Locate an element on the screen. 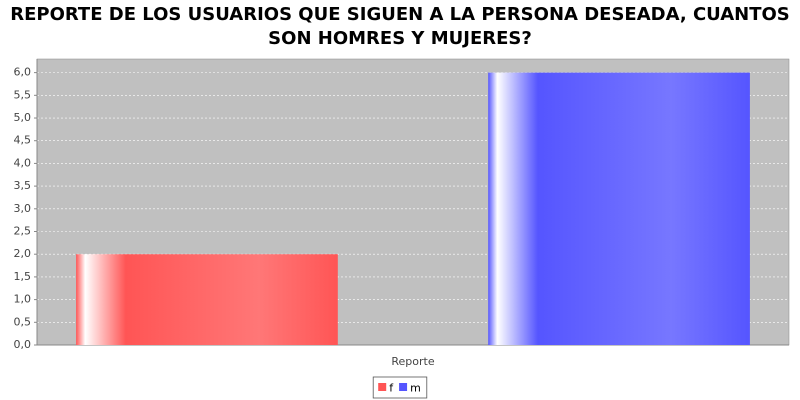 Image resolution: width=800 pixels, height=400 pixels. y-tick-label: 4,5 is located at coordinates (23, 140).